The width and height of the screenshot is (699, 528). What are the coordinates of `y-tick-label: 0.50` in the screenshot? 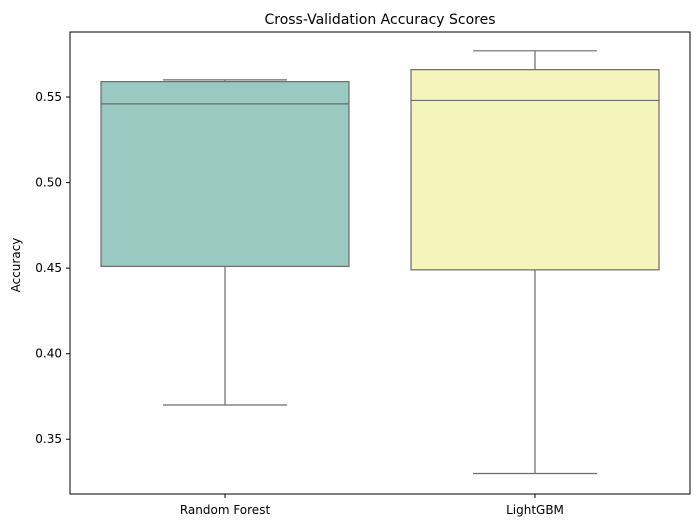 It's located at (48, 183).